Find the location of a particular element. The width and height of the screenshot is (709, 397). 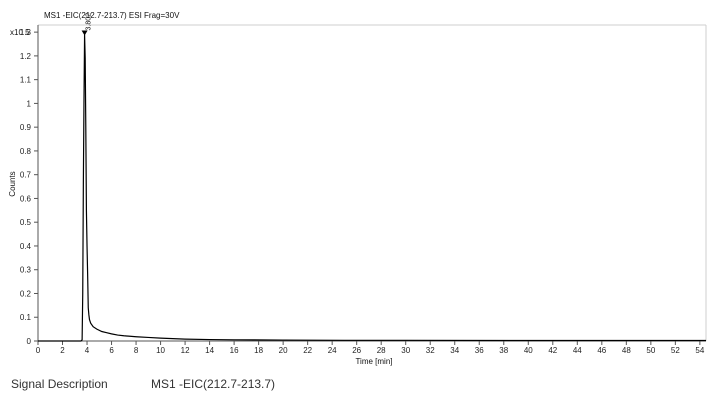

y-axis-ticks: 0 0.1 0.2 0.3 0.4 0.5 0.6 0.7 0.8 0.9 1 1.1 1.2 1.3 is located at coordinates (29, 187).